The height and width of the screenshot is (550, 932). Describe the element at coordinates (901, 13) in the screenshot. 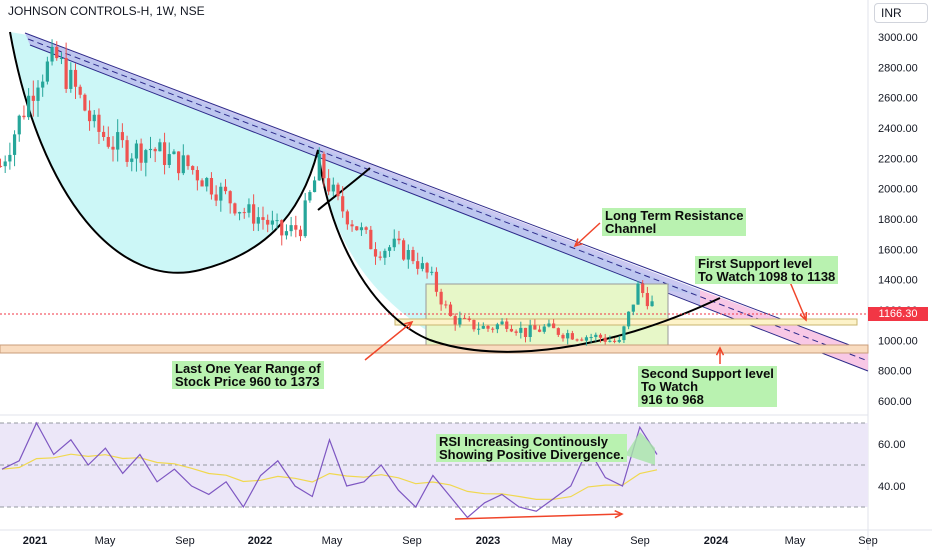

I see `currency-selector: INR` at that location.